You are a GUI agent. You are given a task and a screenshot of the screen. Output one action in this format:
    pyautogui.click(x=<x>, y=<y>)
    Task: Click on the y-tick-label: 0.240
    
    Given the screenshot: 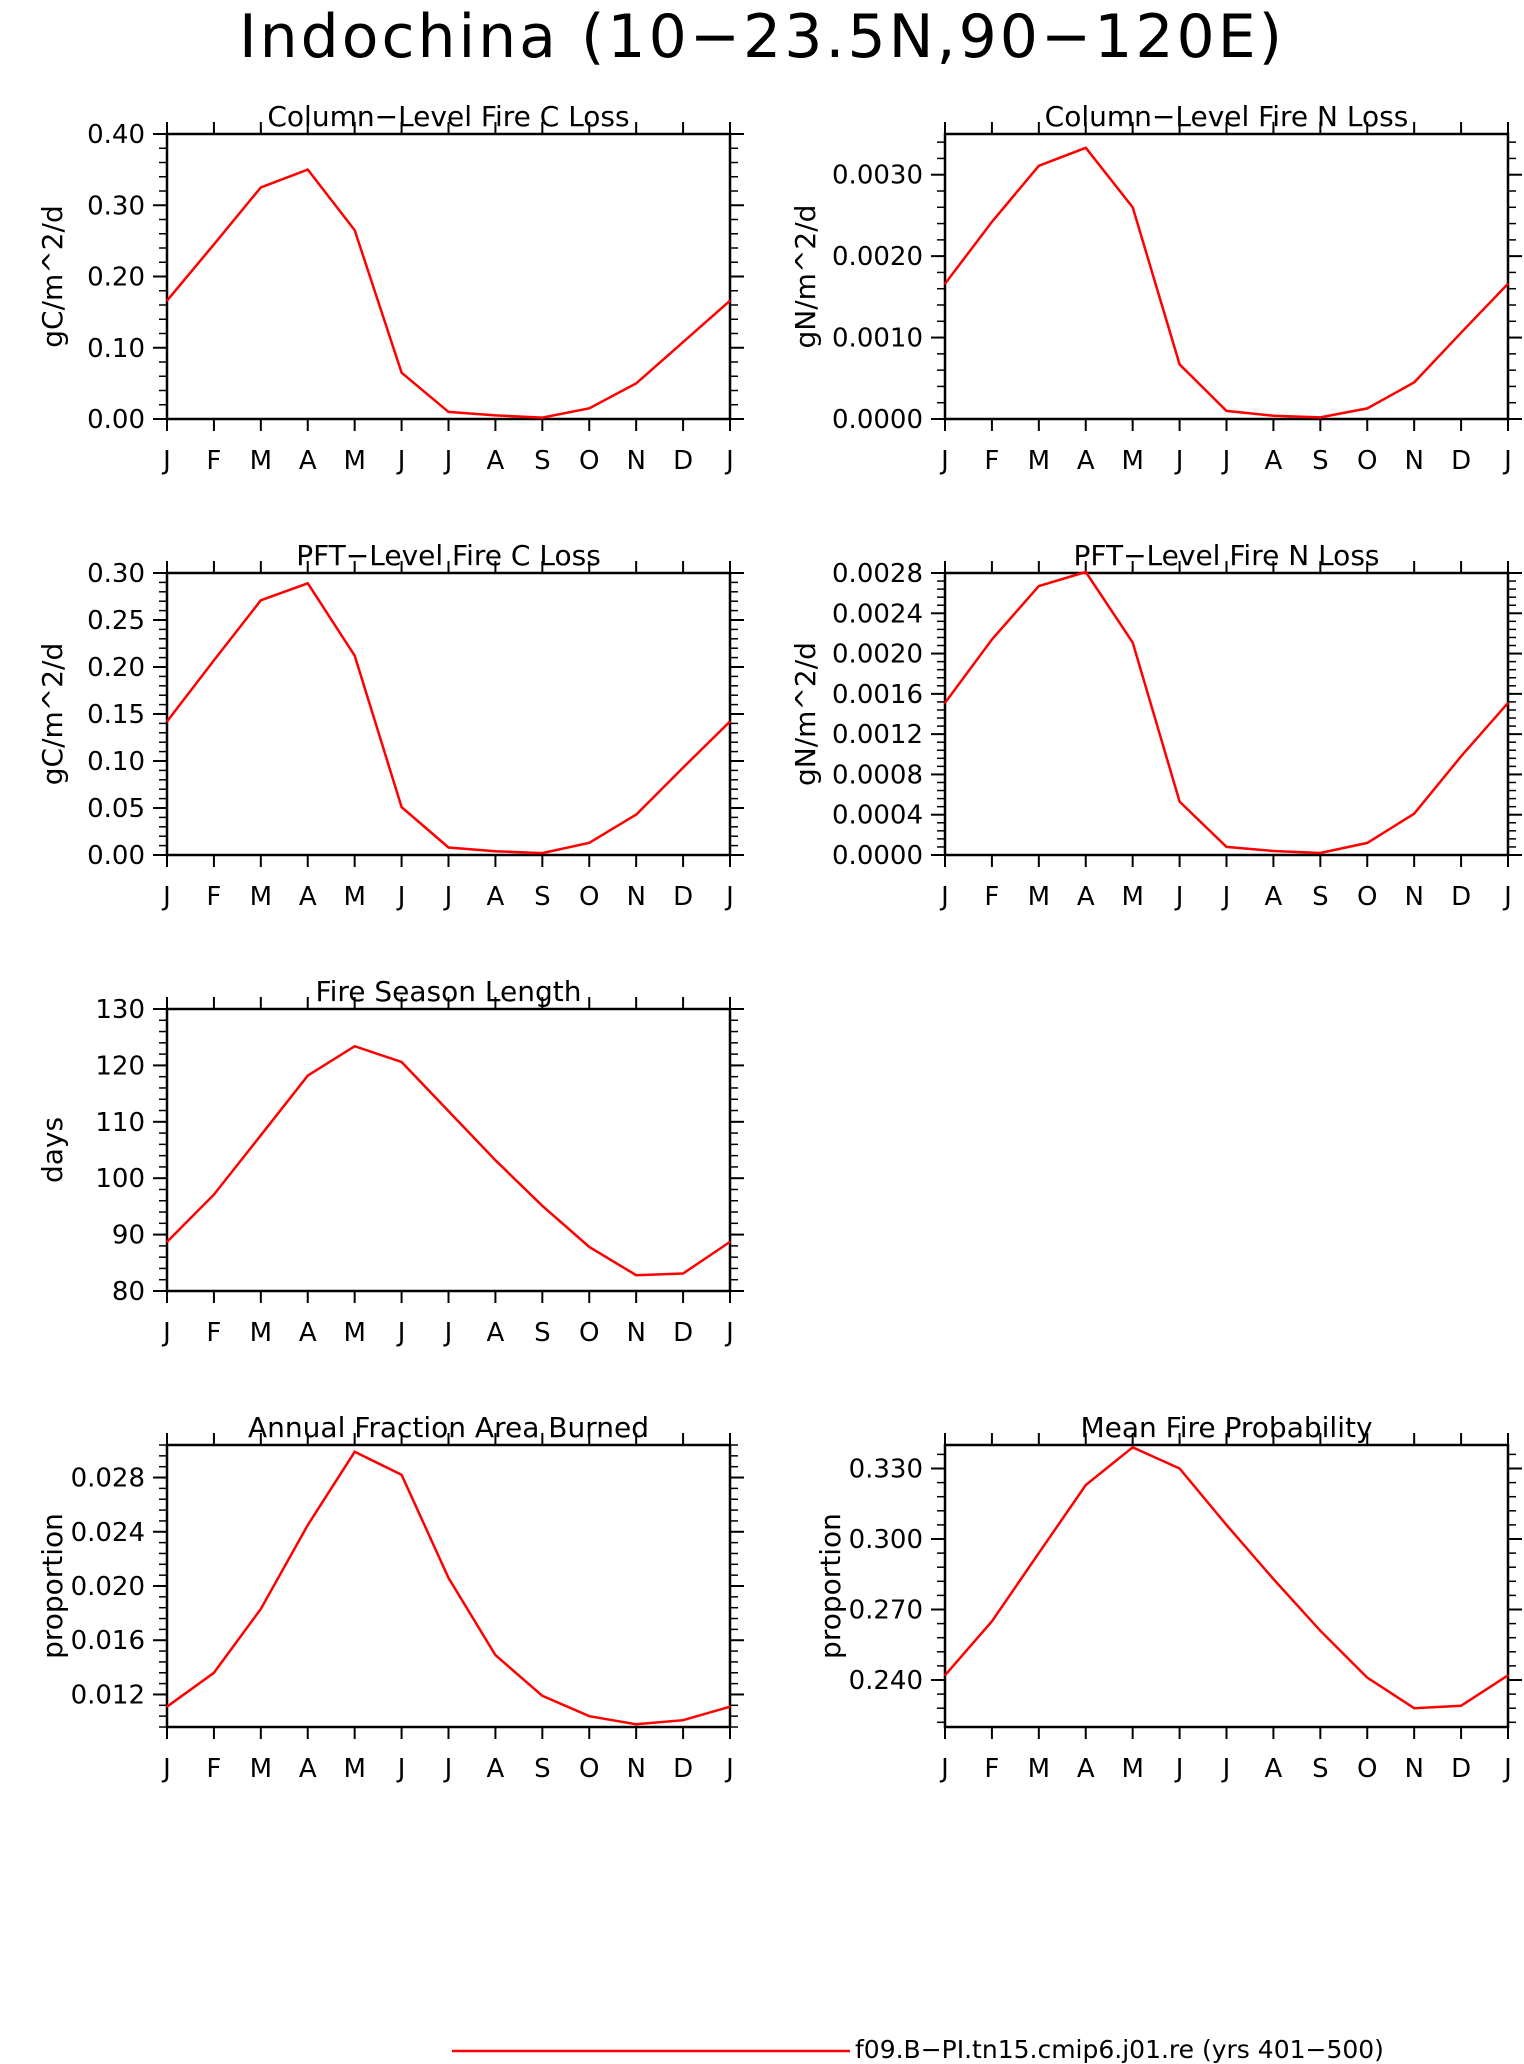 What is the action you would take?
    pyautogui.click(x=886, y=1681)
    